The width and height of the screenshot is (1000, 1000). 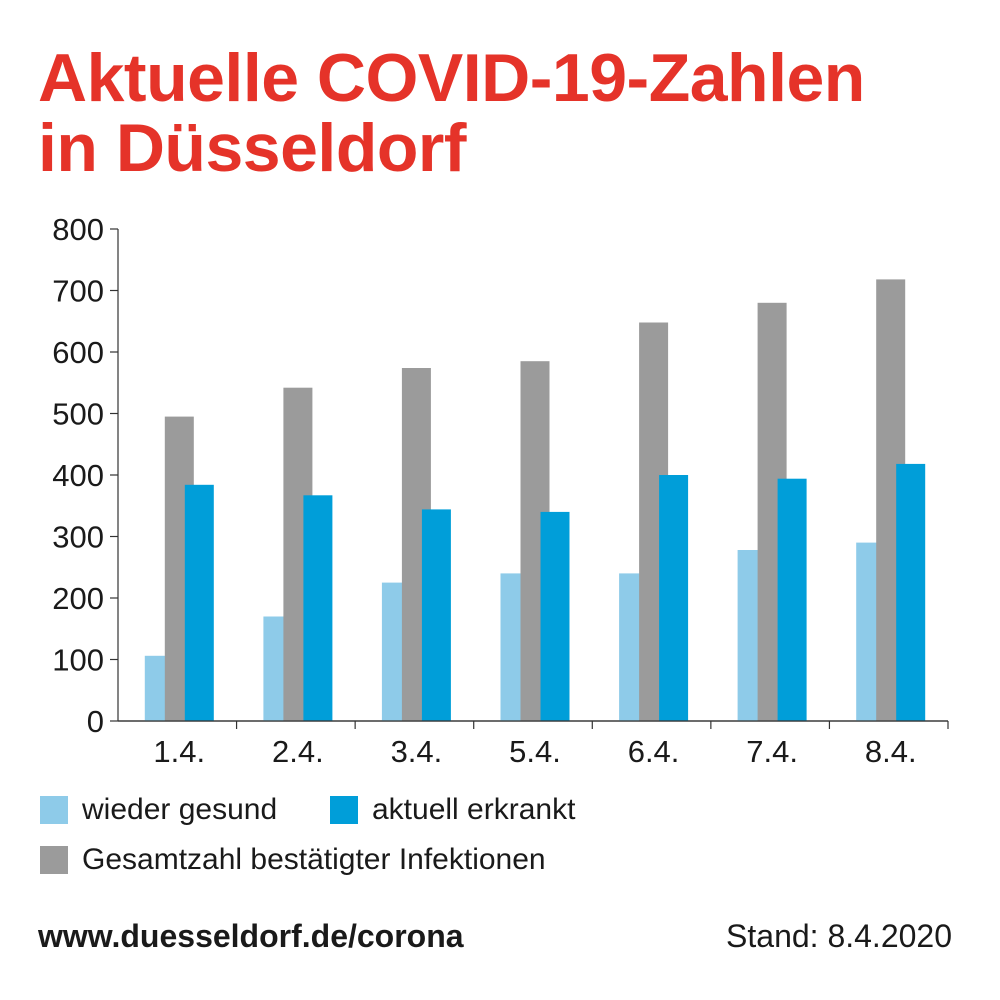 I want to click on x-tick-label: 2.4., so click(x=298, y=751).